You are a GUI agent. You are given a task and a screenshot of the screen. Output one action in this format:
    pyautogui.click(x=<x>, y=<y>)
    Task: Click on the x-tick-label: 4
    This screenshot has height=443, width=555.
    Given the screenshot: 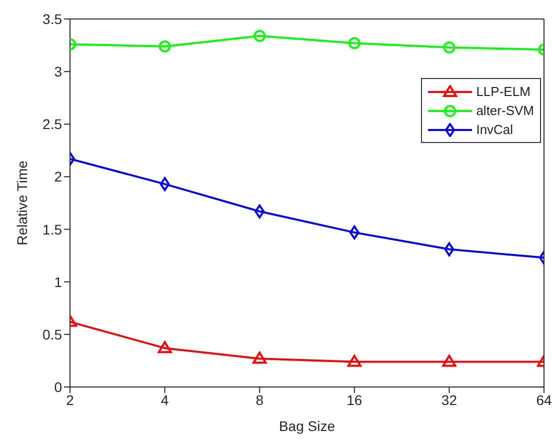 What is the action you would take?
    pyautogui.click(x=164, y=400)
    